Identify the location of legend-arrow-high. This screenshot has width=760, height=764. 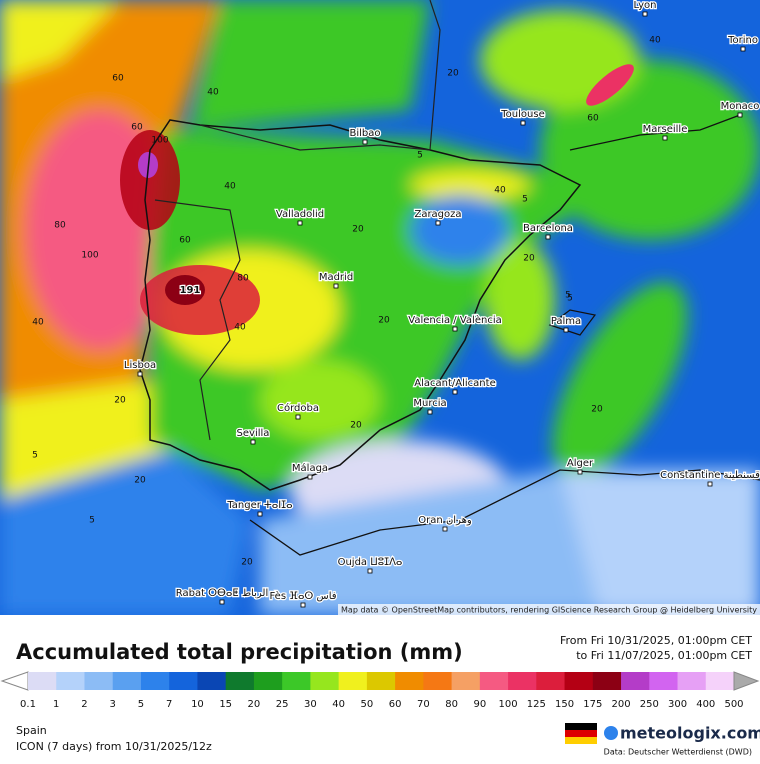
(746, 681).